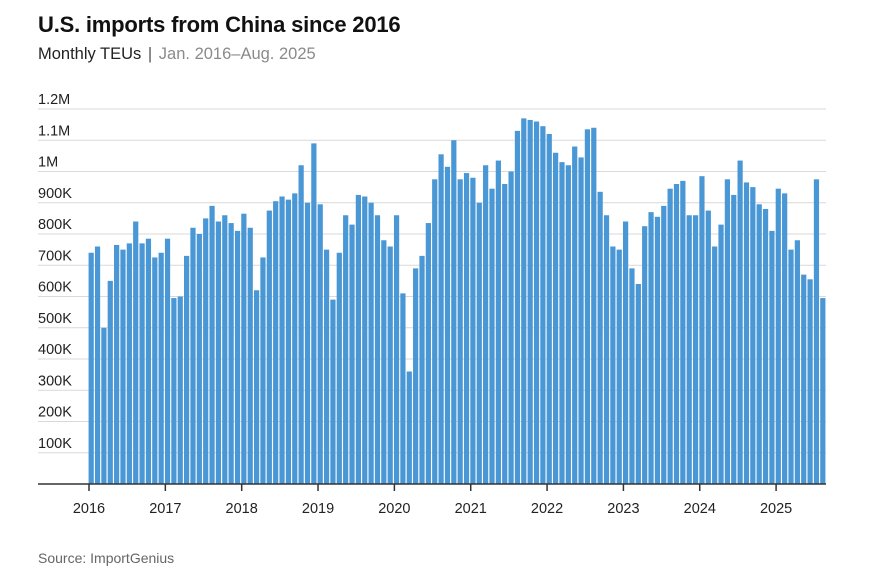 The width and height of the screenshot is (888, 575). What do you see at coordinates (547, 509) in the screenshot?
I see `x-tick-label: 2022` at bounding box center [547, 509].